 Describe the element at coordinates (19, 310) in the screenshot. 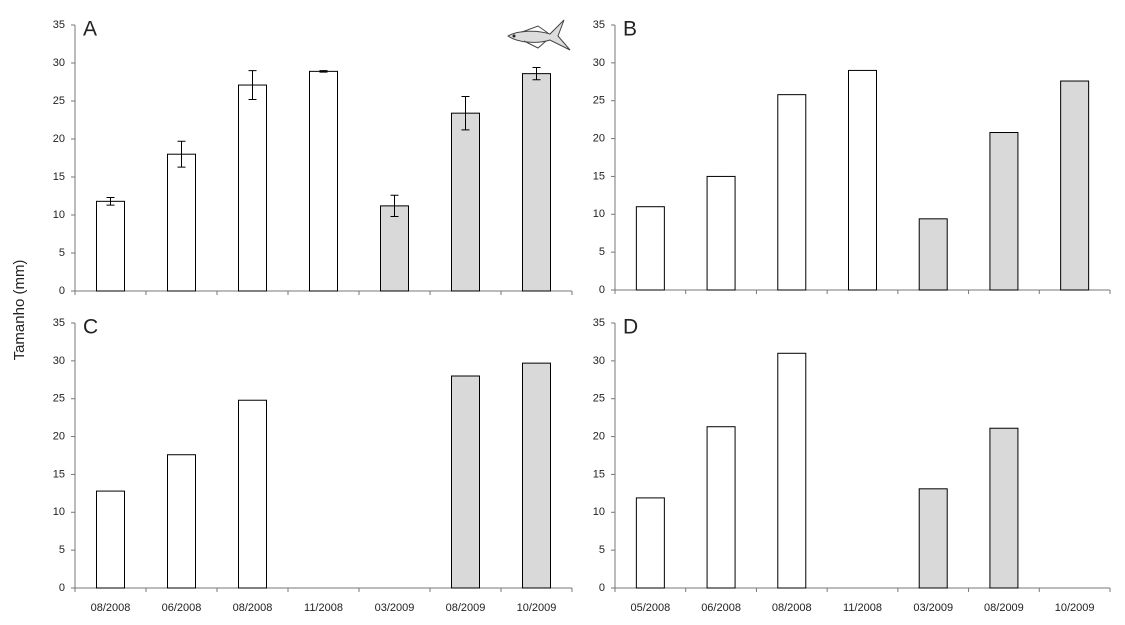

I see `y-axis-label: Tamanho (mm)` at that location.